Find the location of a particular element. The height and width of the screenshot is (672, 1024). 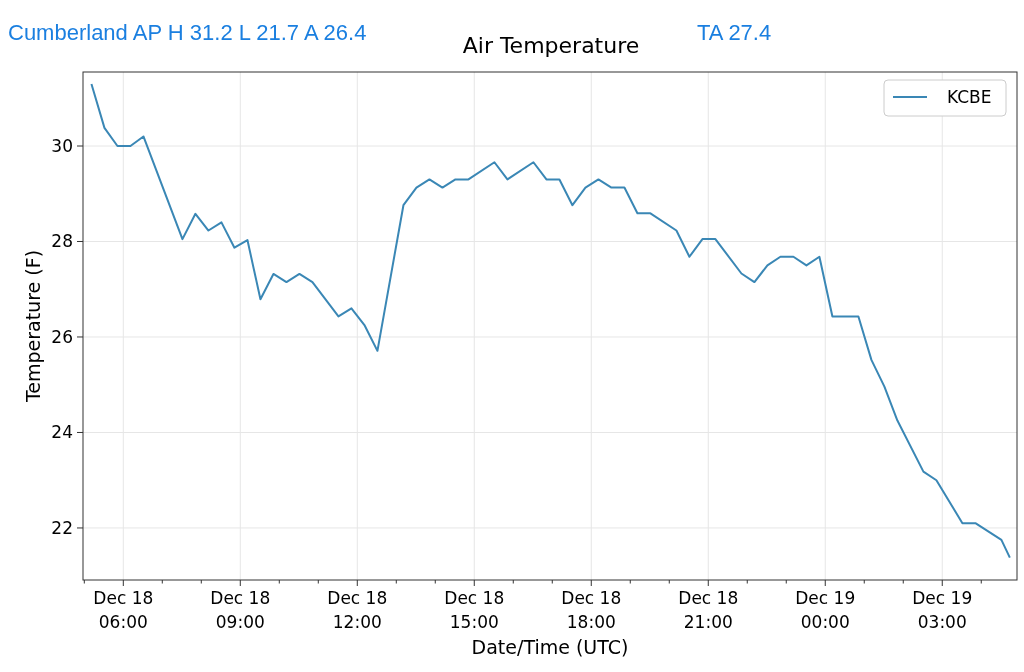

chart-title: Air Temperature is located at coordinates (551, 45).